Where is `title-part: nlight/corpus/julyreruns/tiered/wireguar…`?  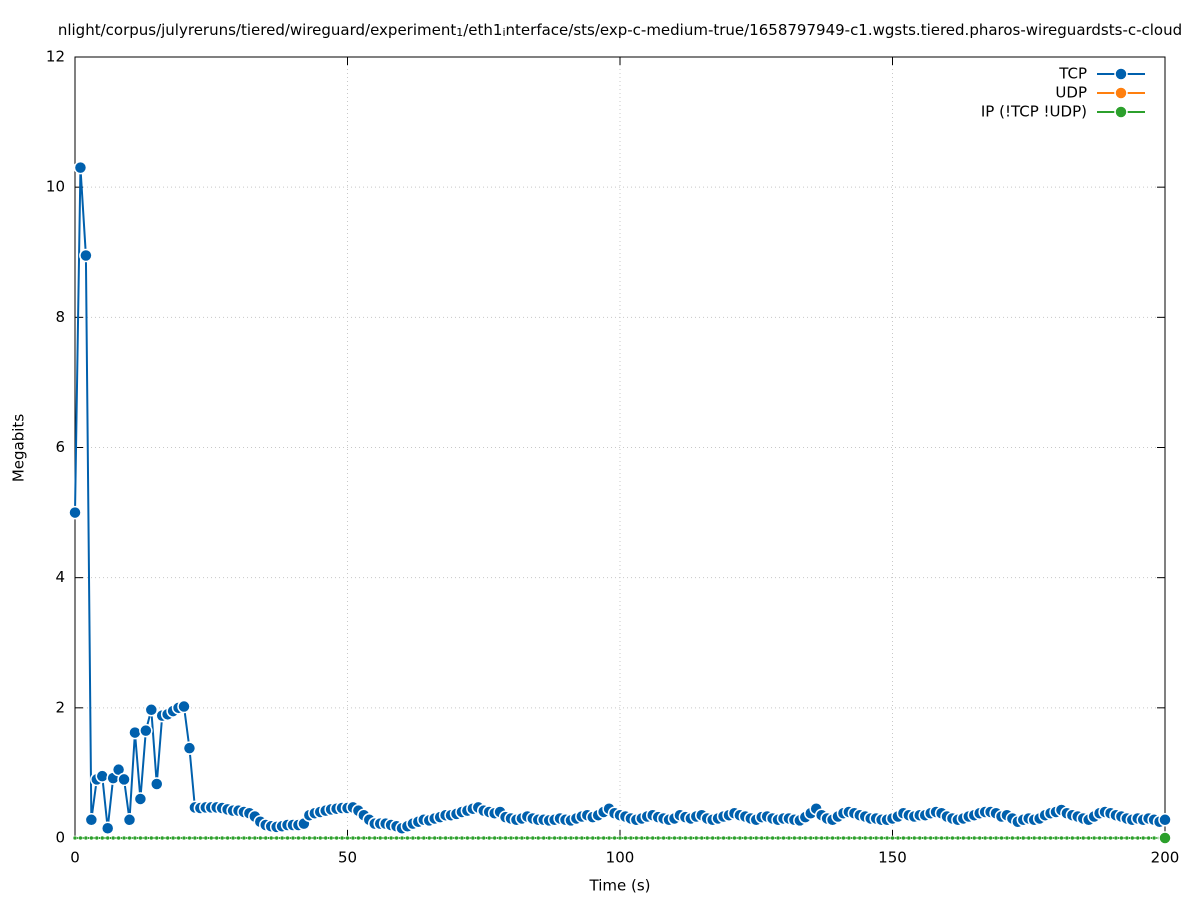 title-part: nlight/corpus/julyreruns/tiered/wireguar… is located at coordinates (257, 30).